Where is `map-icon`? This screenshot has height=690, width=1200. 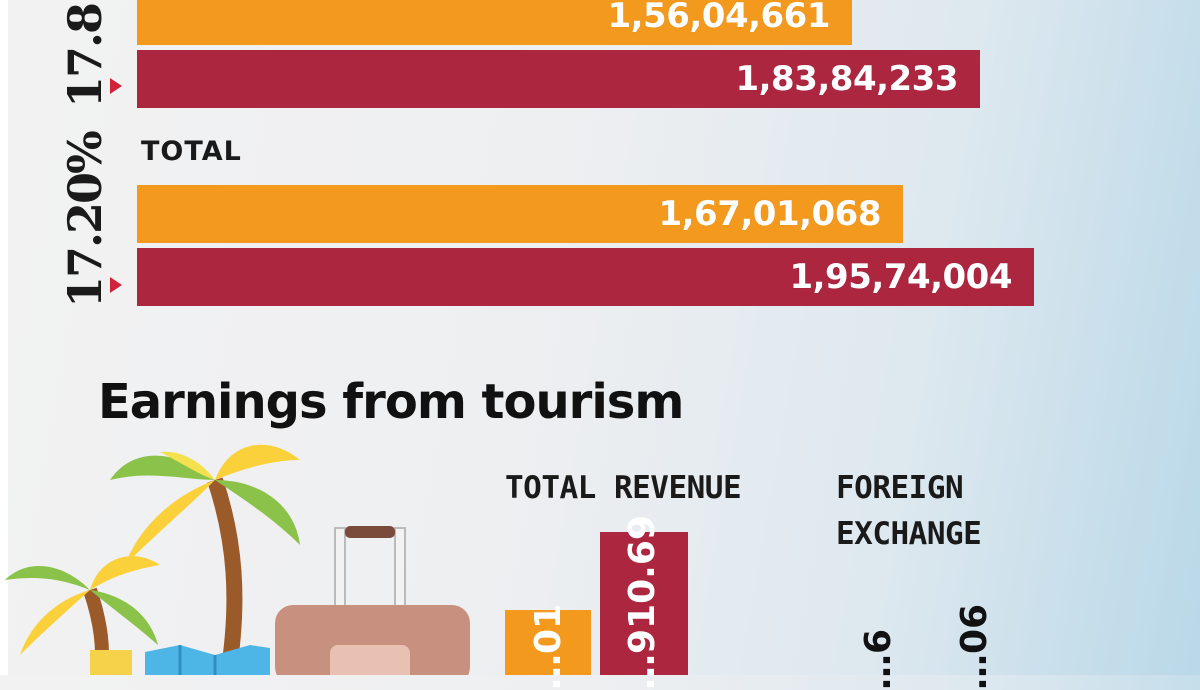
map-icon is located at coordinates (207, 660).